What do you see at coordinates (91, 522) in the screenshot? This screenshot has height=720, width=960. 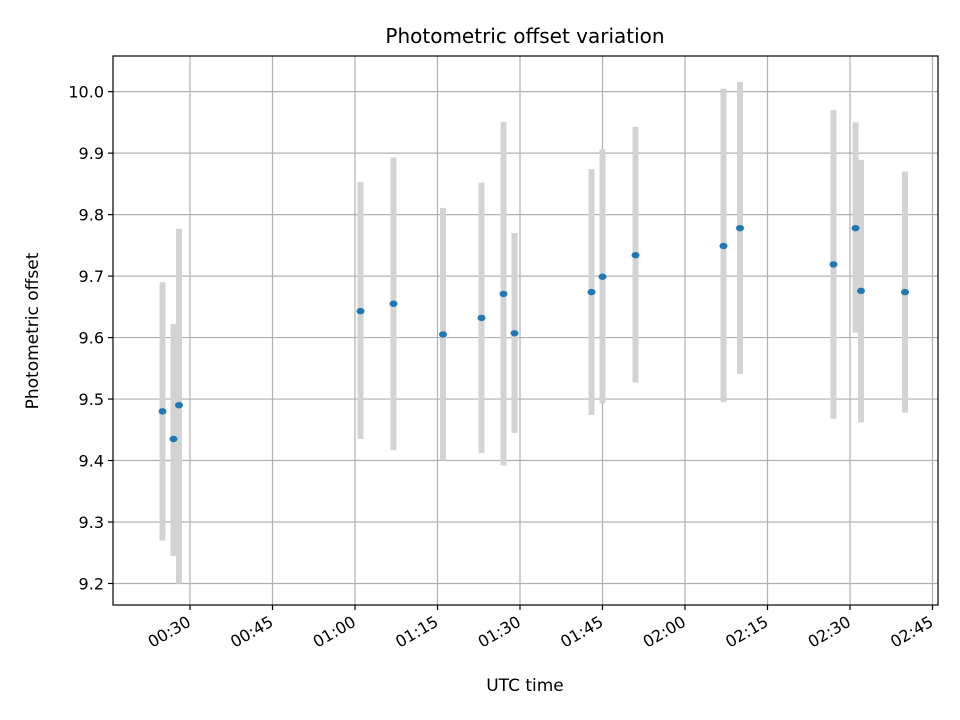 I see `y-tick-label: 9.3` at bounding box center [91, 522].